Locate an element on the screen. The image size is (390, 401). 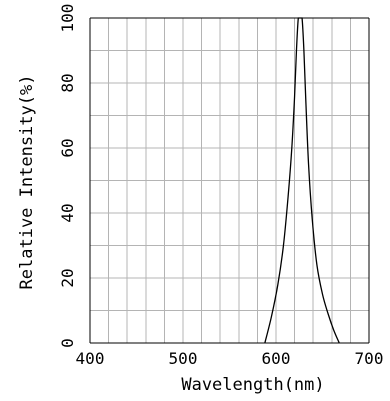
y-tick-label: 80 is located at coordinates (67, 82).